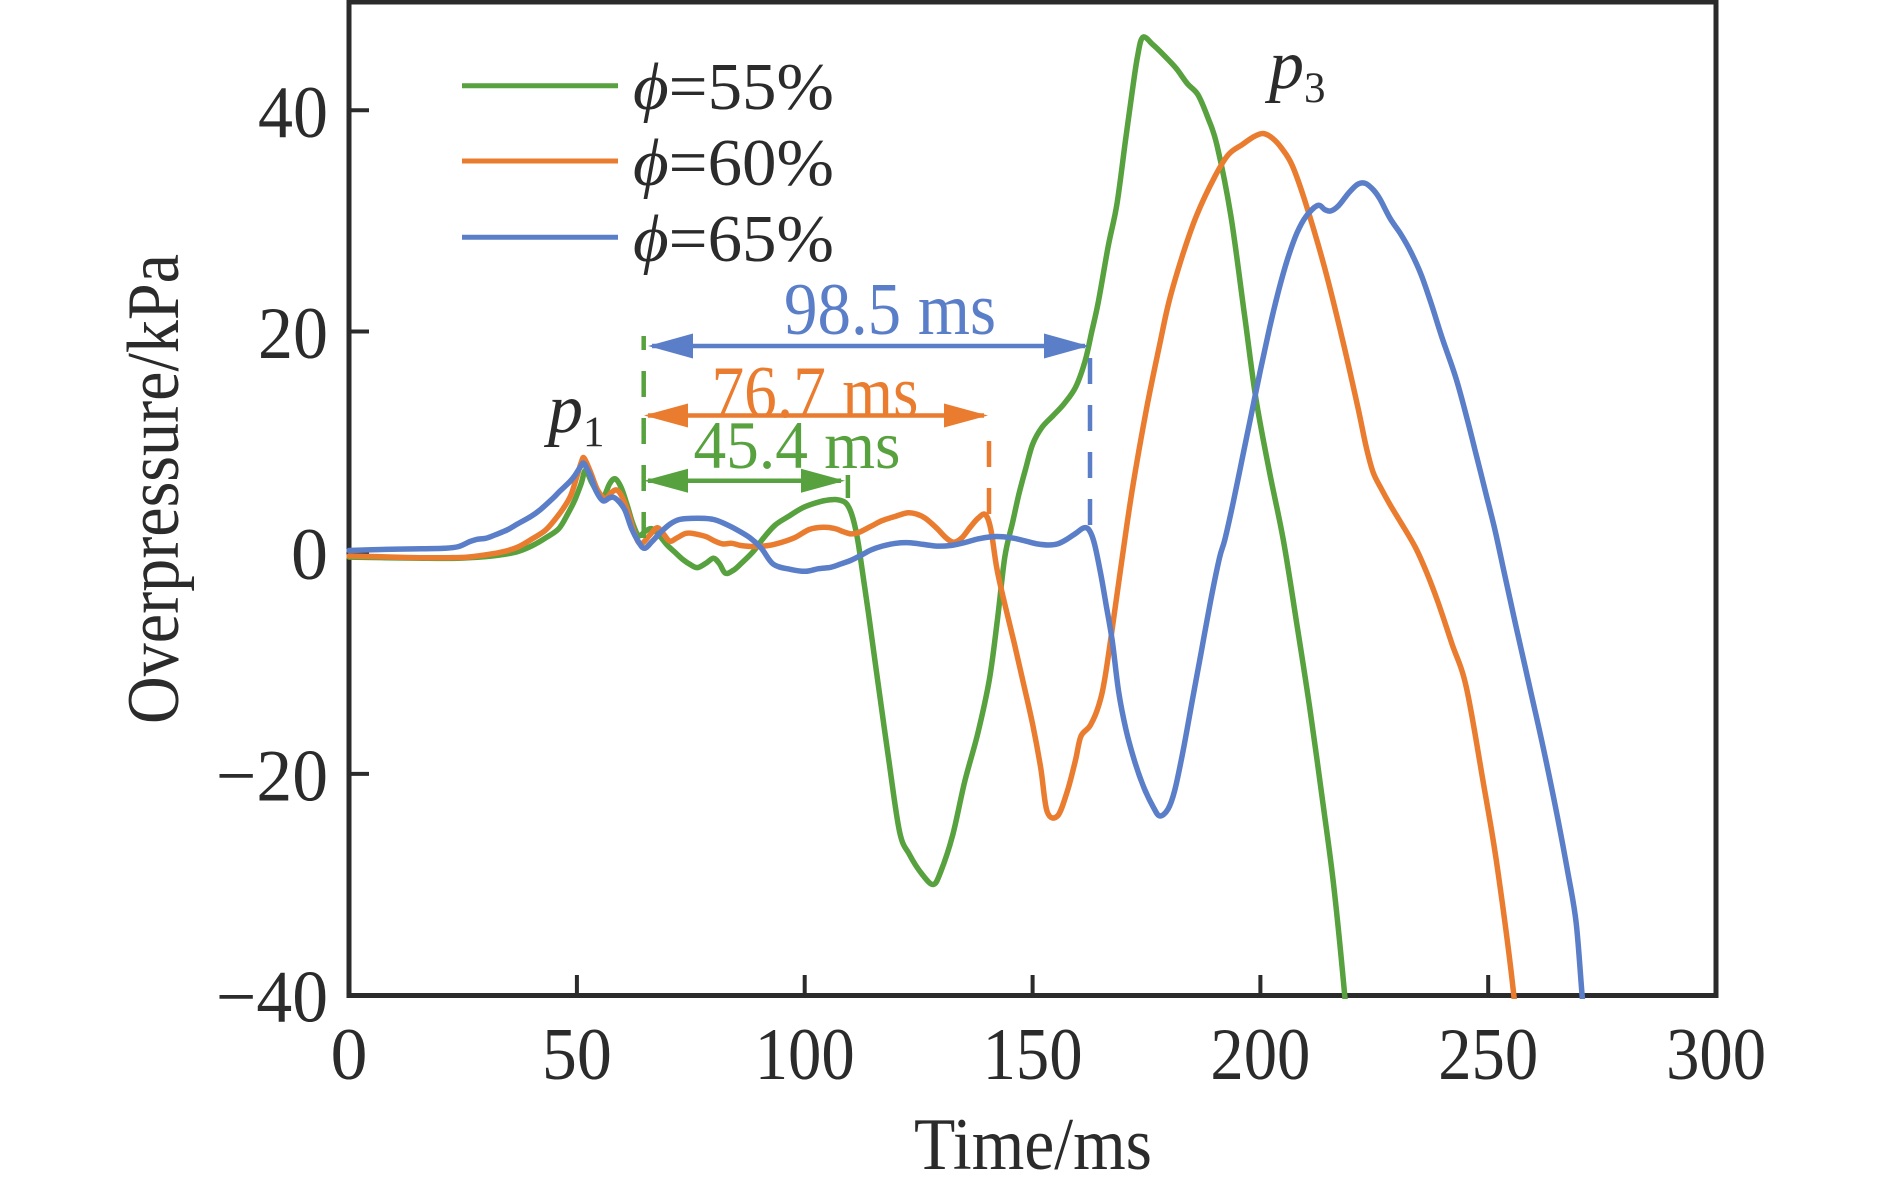 The image size is (1890, 1188). Describe the element at coordinates (1716, 1055) in the screenshot. I see `svg-text: 300` at that location.